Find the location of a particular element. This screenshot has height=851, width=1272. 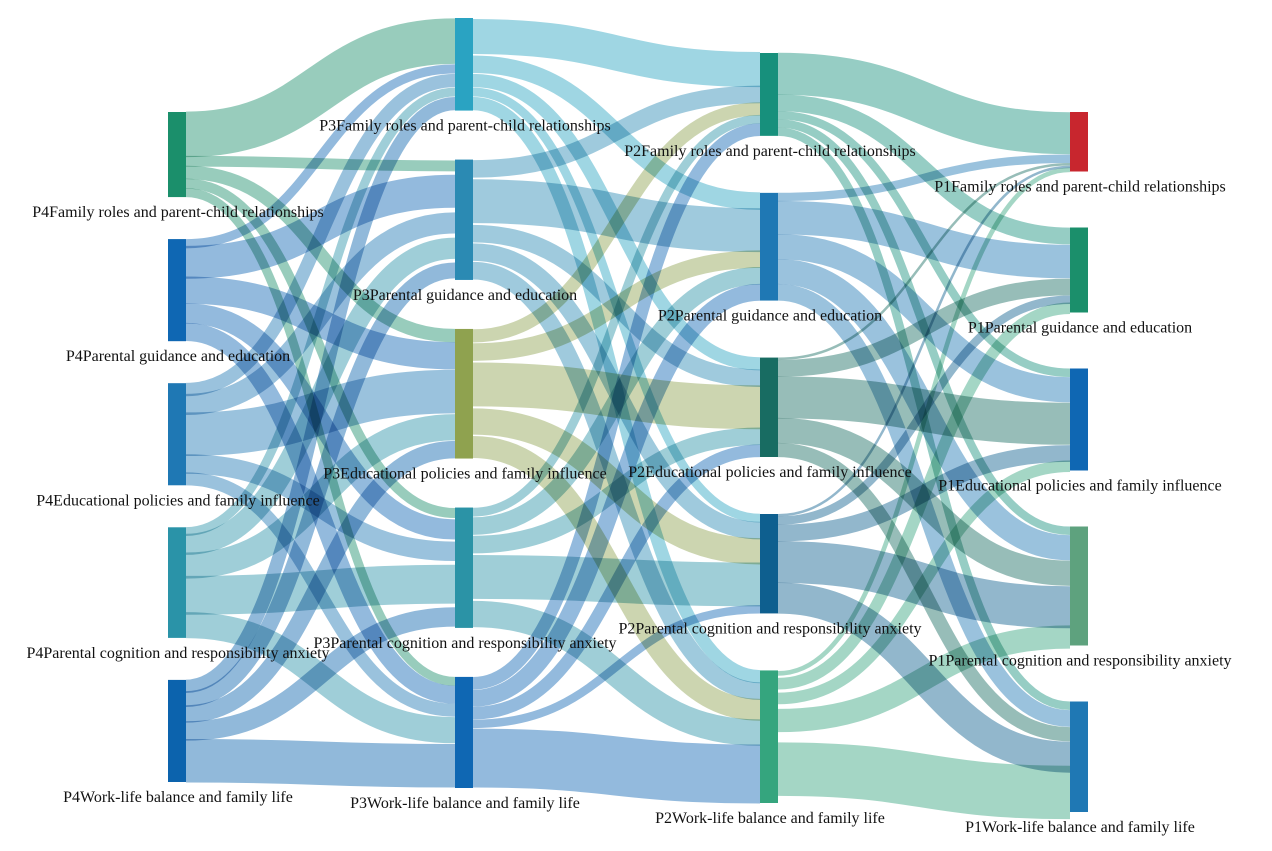

node-P3-anxiety is located at coordinates (464, 567).